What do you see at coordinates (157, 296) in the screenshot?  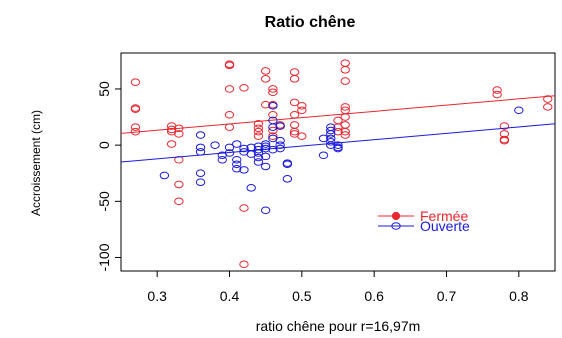 I see `x-tick-label: 0.3` at bounding box center [157, 296].